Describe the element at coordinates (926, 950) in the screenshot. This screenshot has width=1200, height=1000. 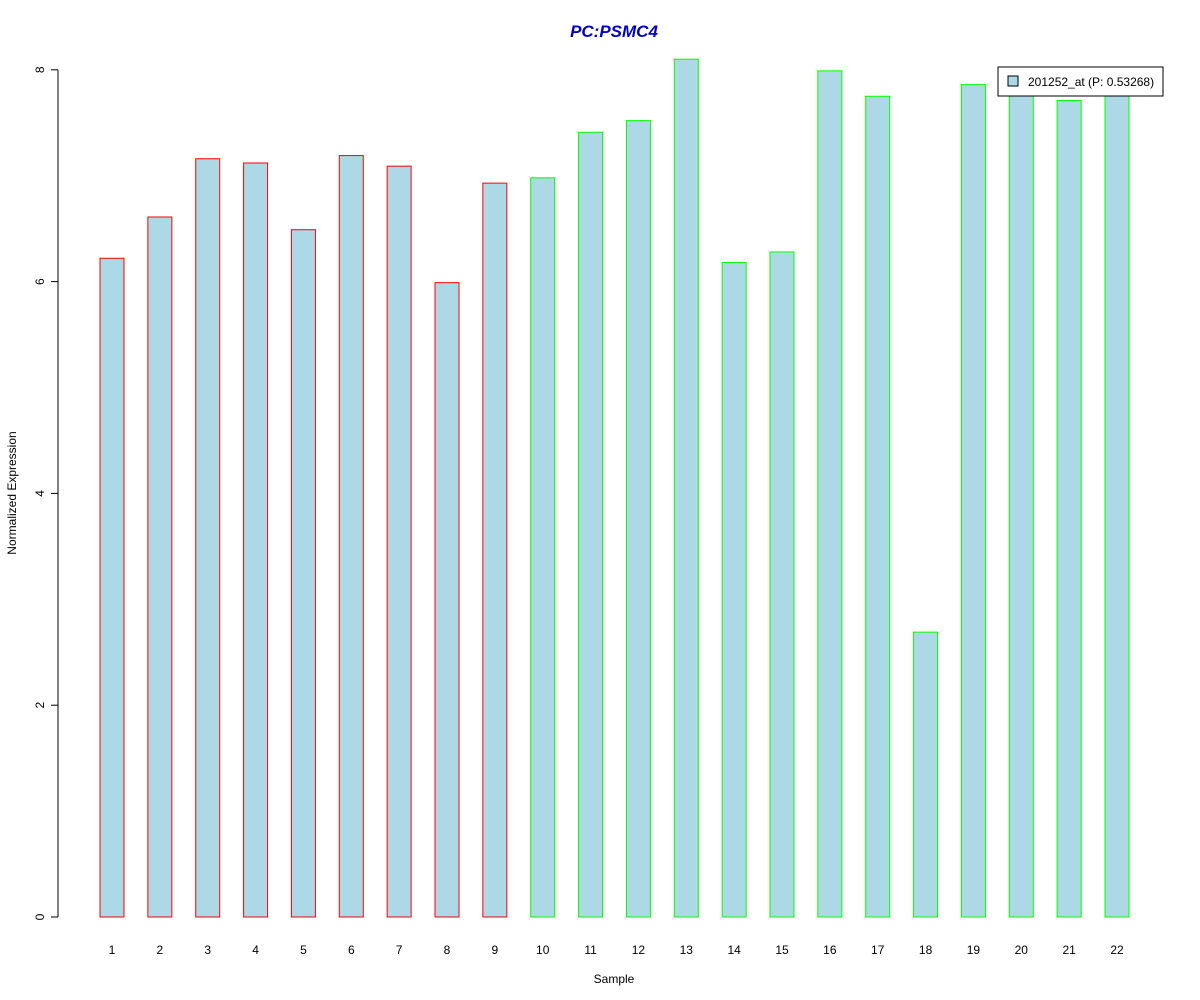
I see `x-tick-label: 18` at that location.